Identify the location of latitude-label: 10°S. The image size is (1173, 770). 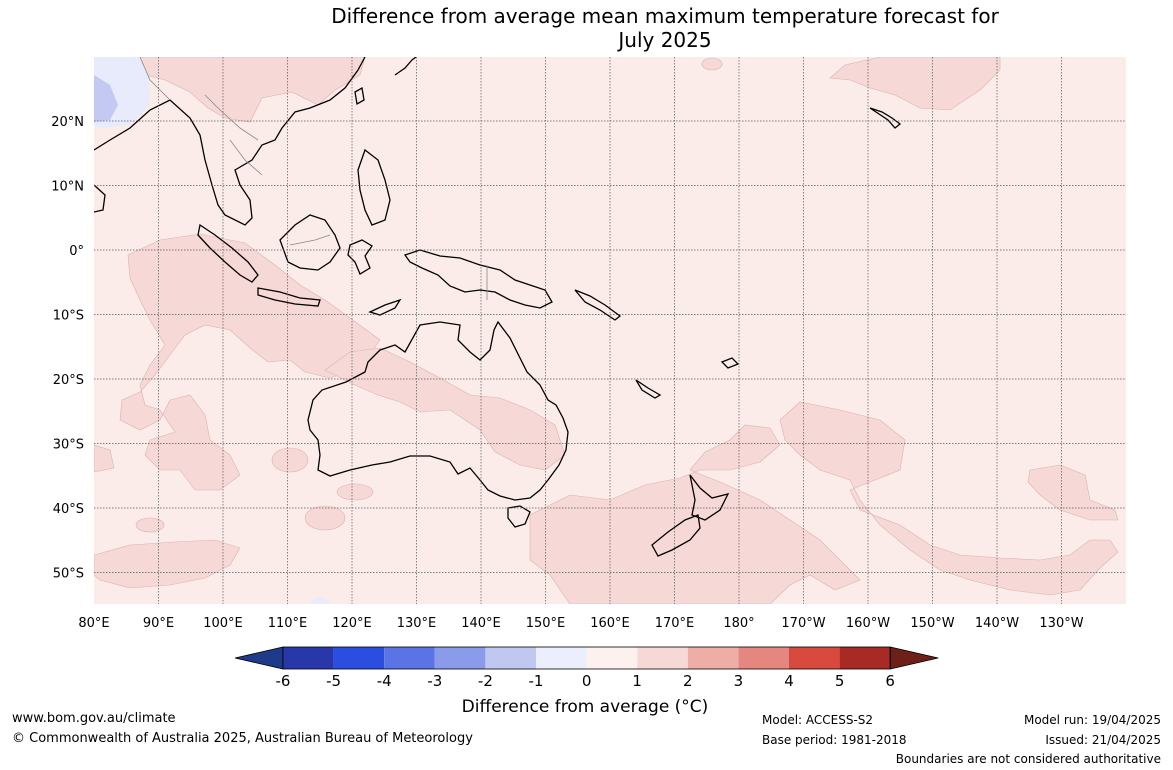
(68, 316).